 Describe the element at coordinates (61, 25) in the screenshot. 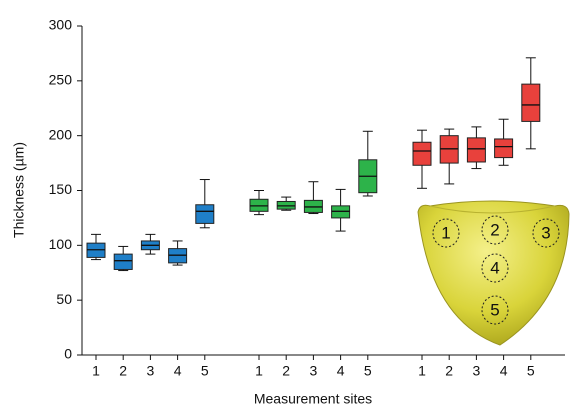

I see `y-tick-label: 300` at that location.